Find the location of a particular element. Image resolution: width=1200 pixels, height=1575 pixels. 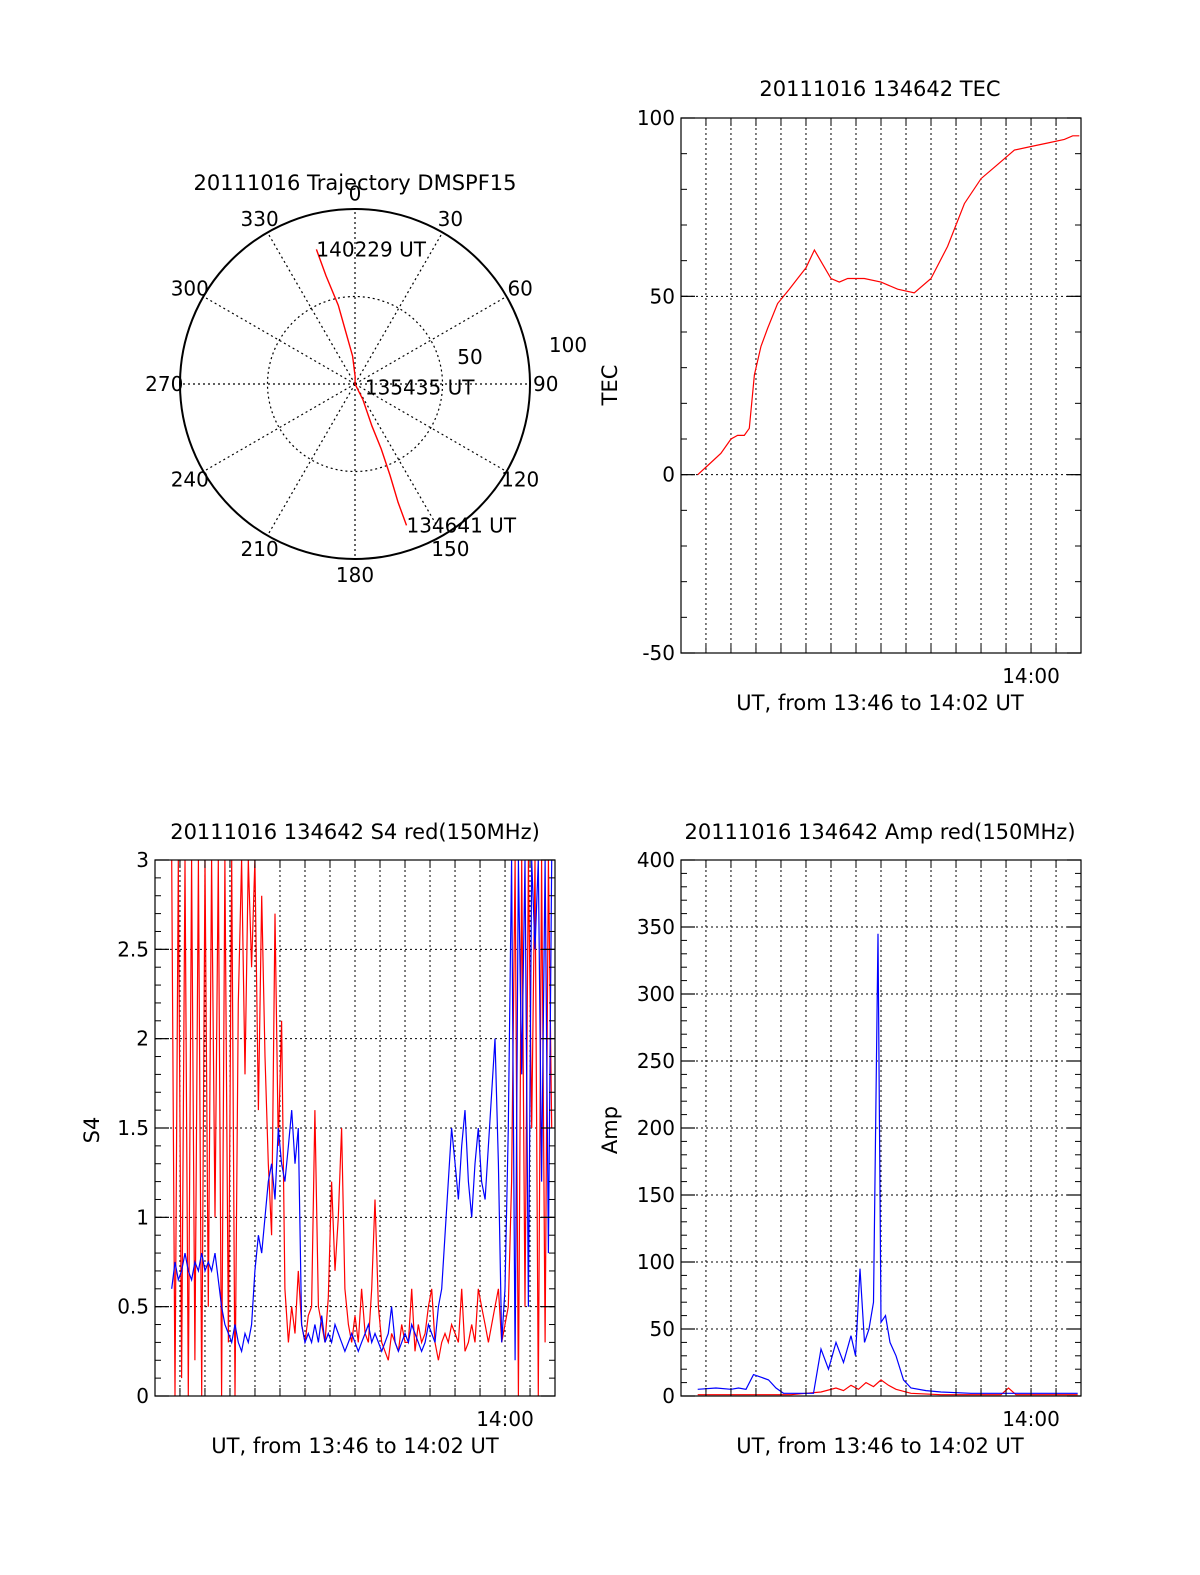

y-tick-label: 2 is located at coordinates (142, 1039).